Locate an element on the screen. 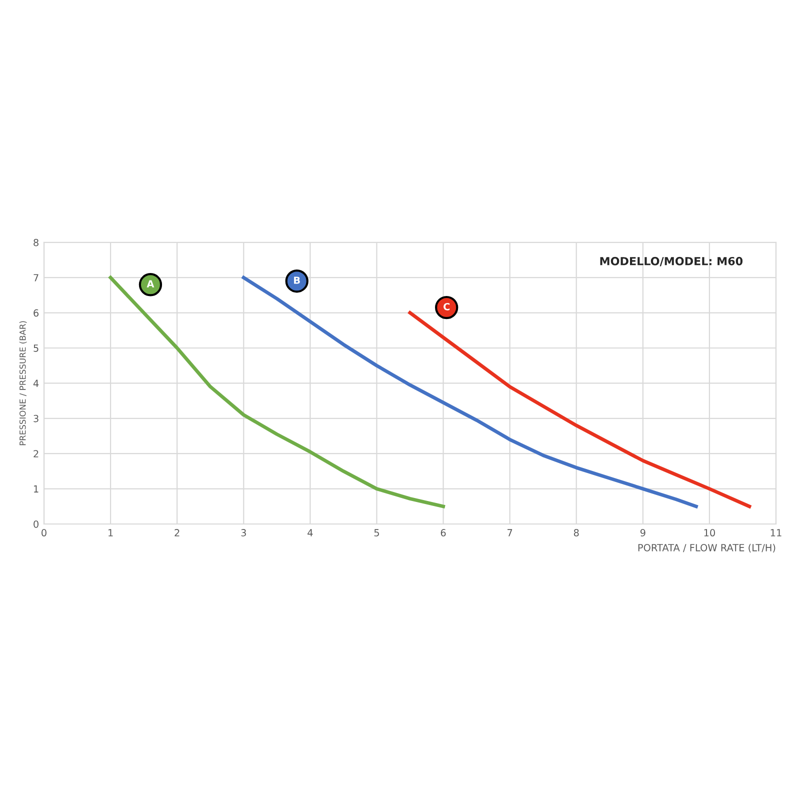 This screenshot has width=800, height=800. y-tick-label: 7 is located at coordinates (36, 278).